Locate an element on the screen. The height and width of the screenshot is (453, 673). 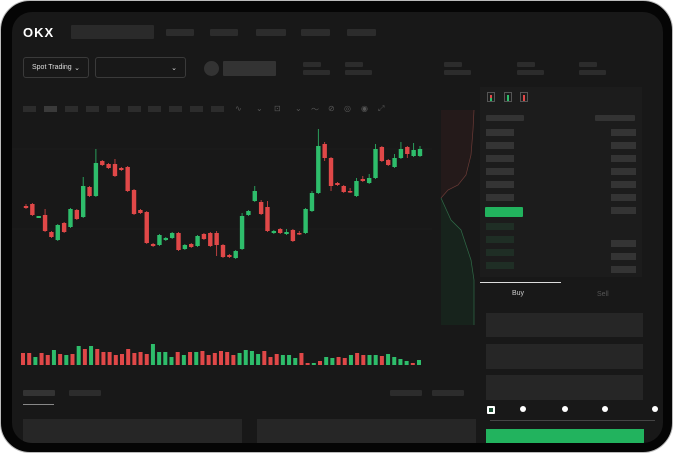
draw-icon: ⊘ is located at coordinates (331, 108).